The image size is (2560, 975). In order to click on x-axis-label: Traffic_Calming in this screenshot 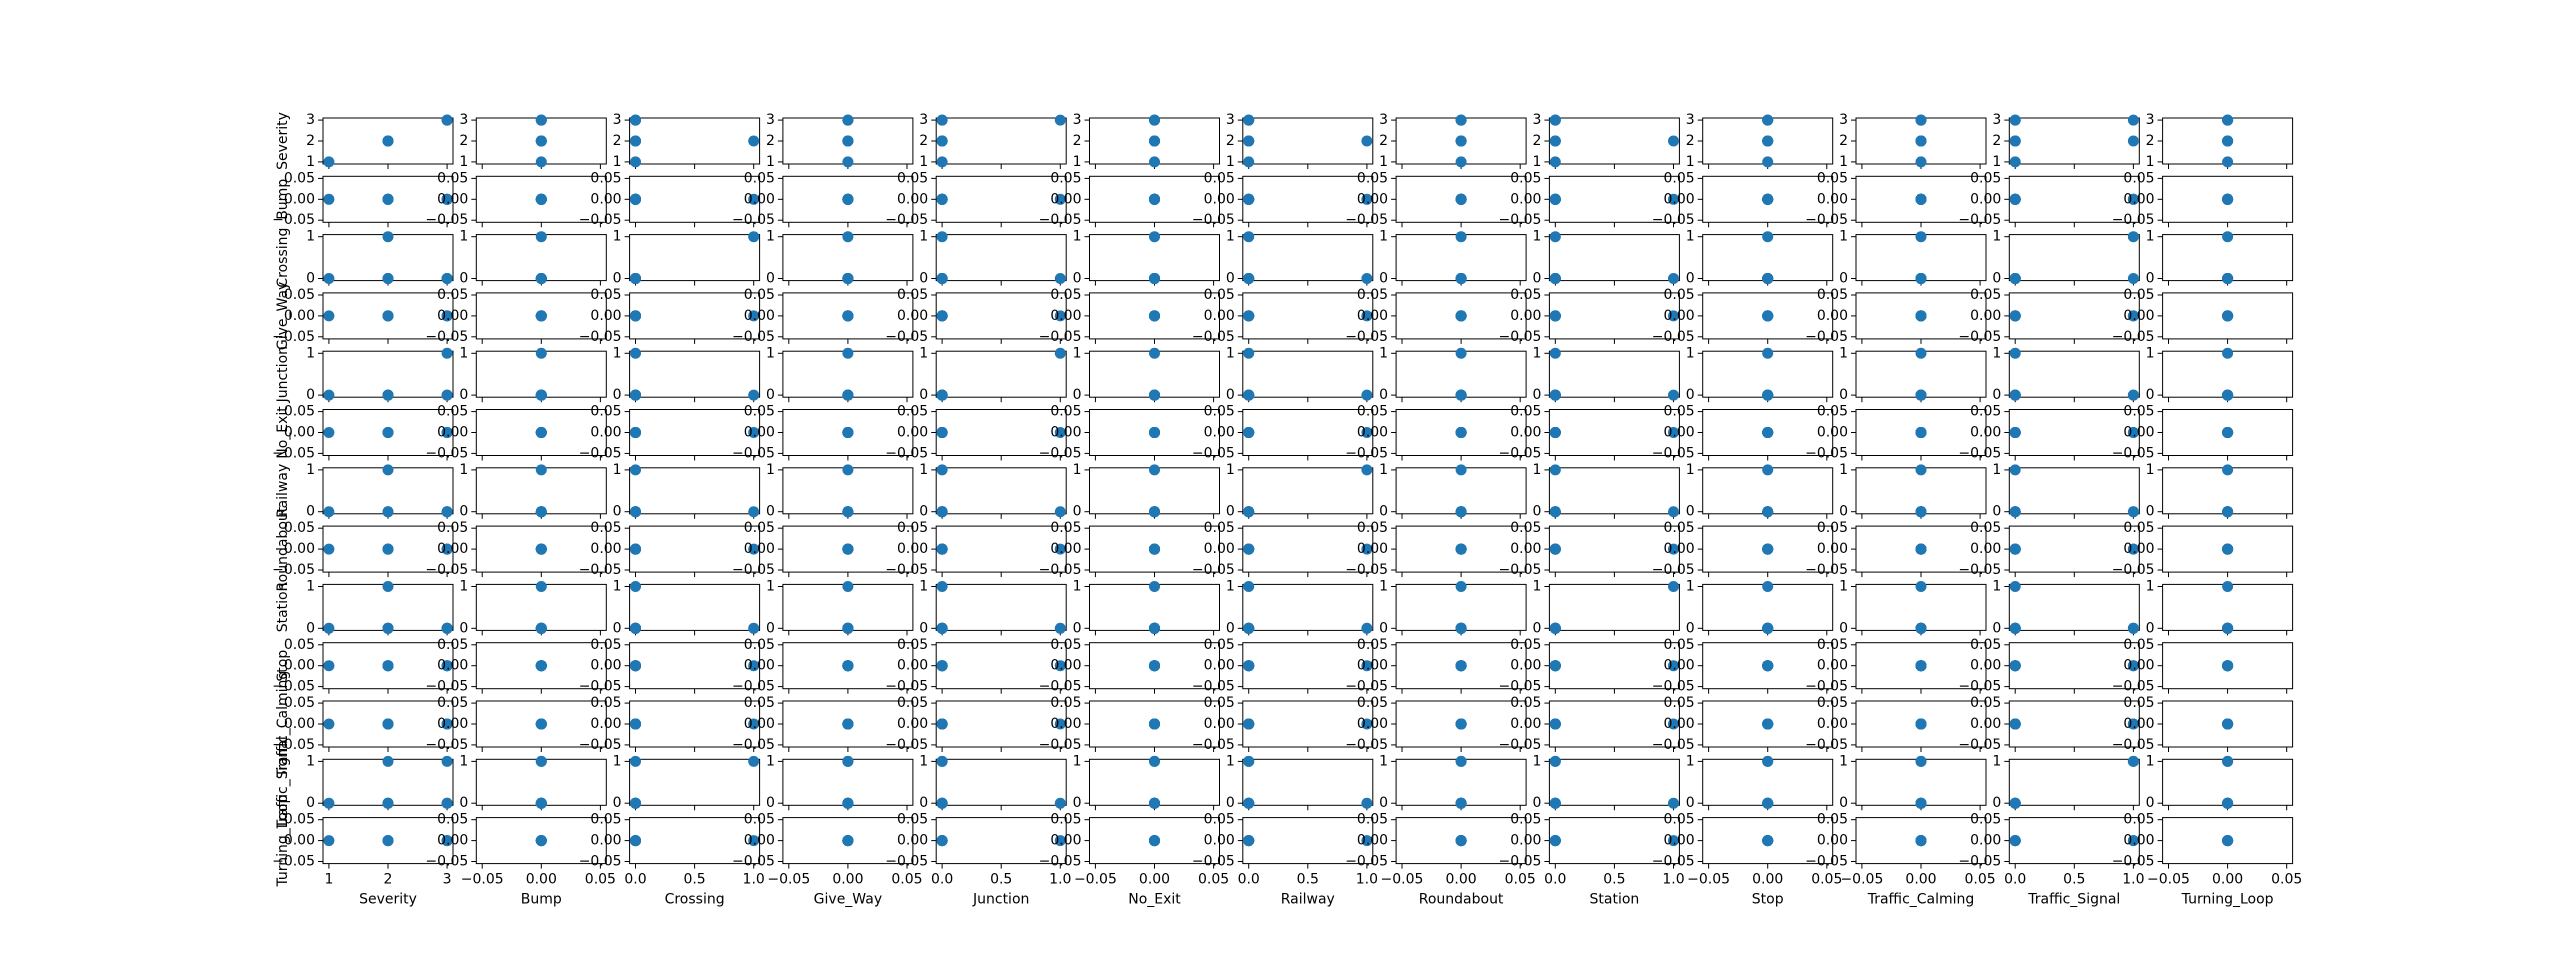, I will do `click(1921, 900)`.